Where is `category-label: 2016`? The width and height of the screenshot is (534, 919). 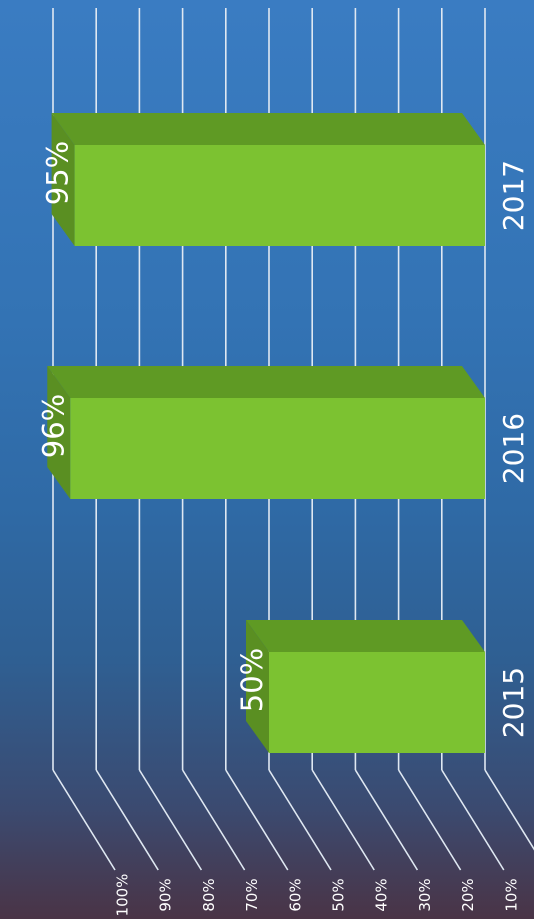
category-label: 2016 is located at coordinates (513, 448).